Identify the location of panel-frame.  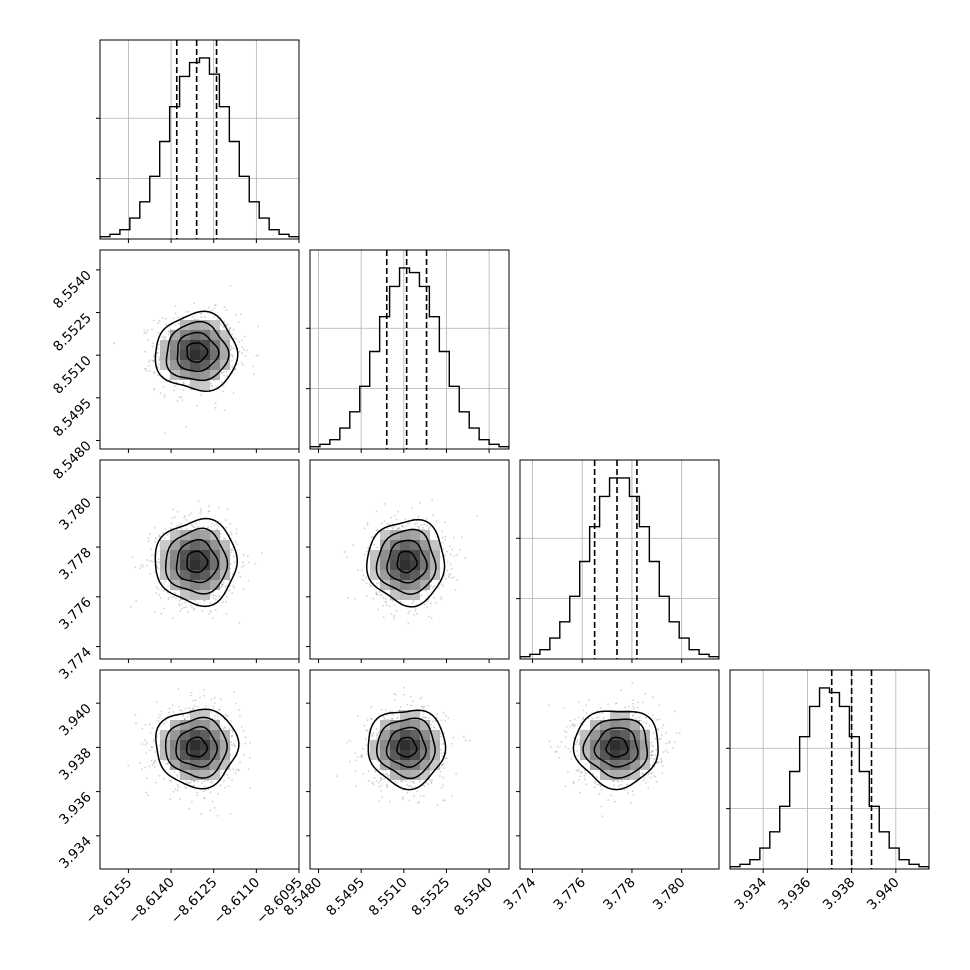
(619, 559).